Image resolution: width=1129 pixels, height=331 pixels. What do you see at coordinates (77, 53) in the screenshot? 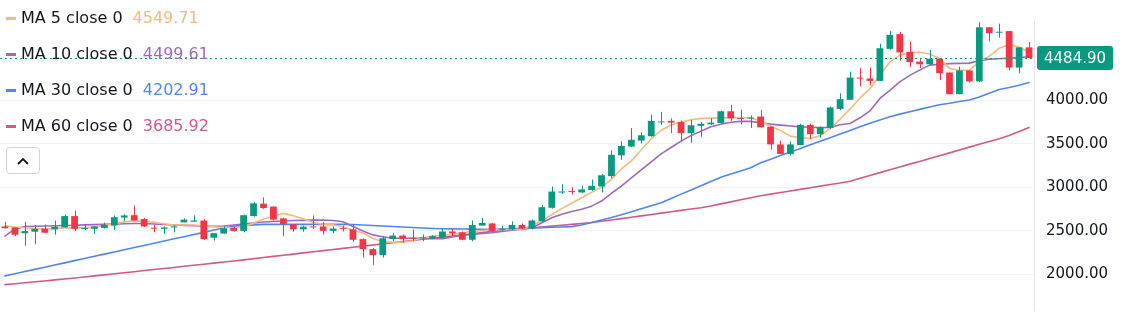
I see `legend-label: MA 10 close 0` at bounding box center [77, 53].